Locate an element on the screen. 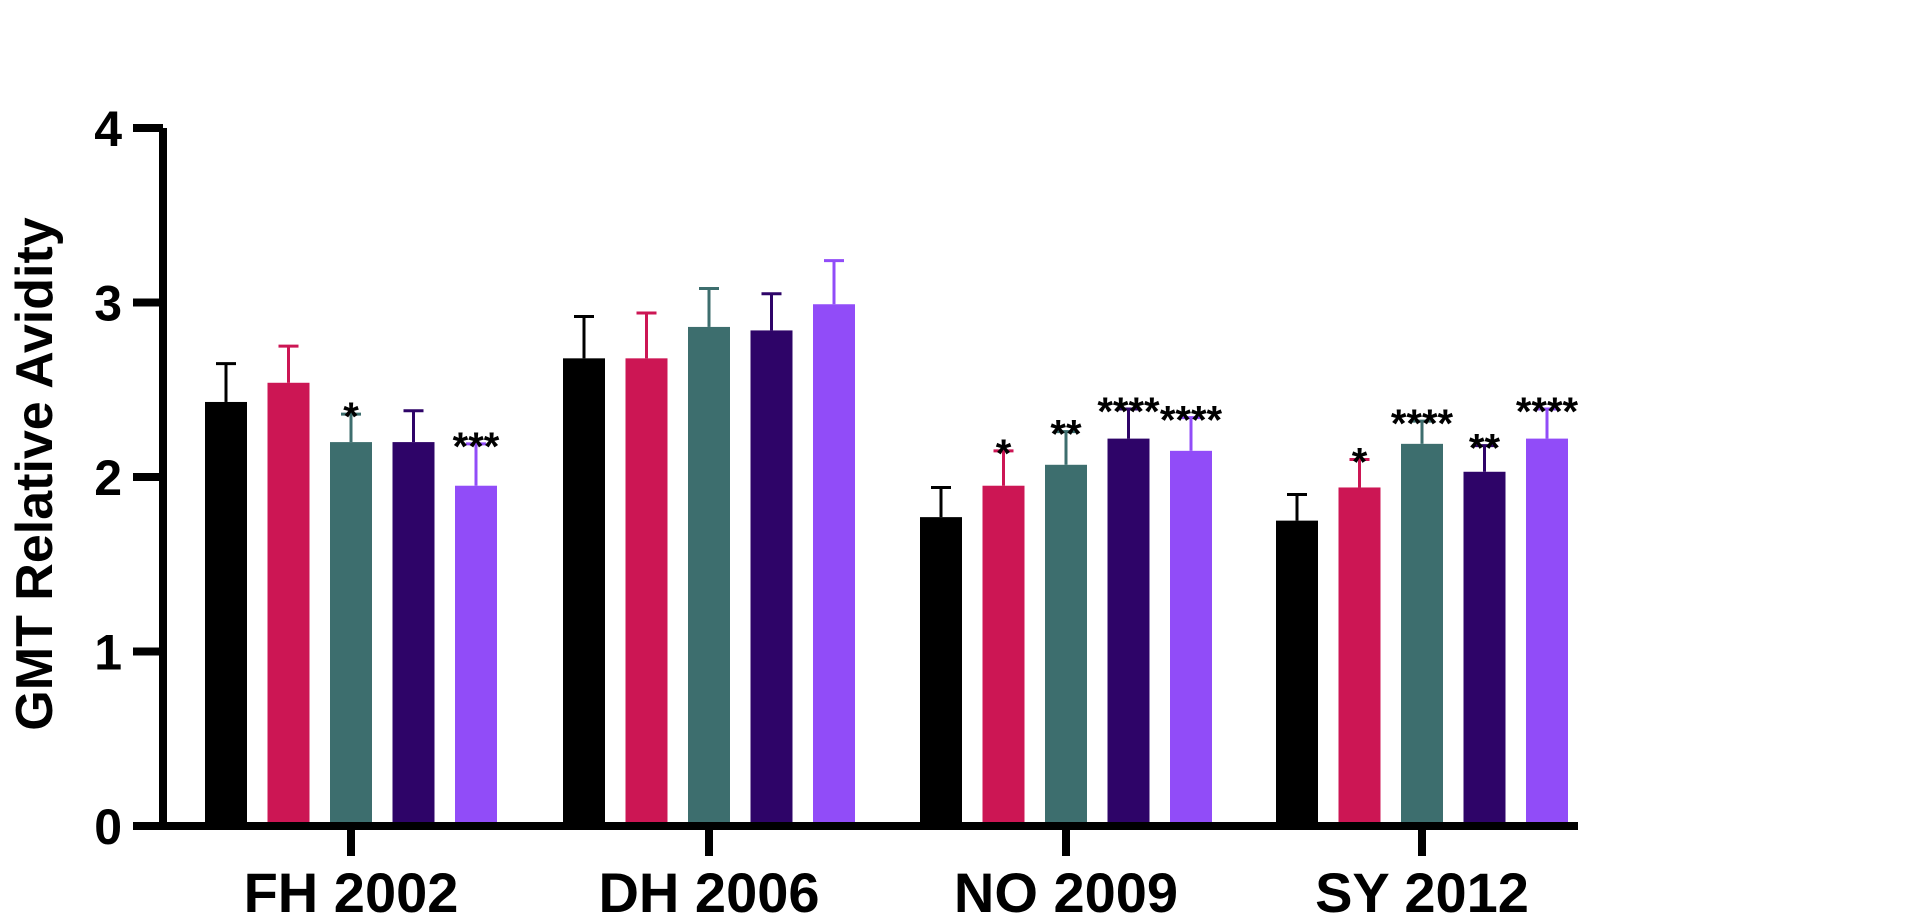  y-tick-label: 1 is located at coordinates (108, 653).